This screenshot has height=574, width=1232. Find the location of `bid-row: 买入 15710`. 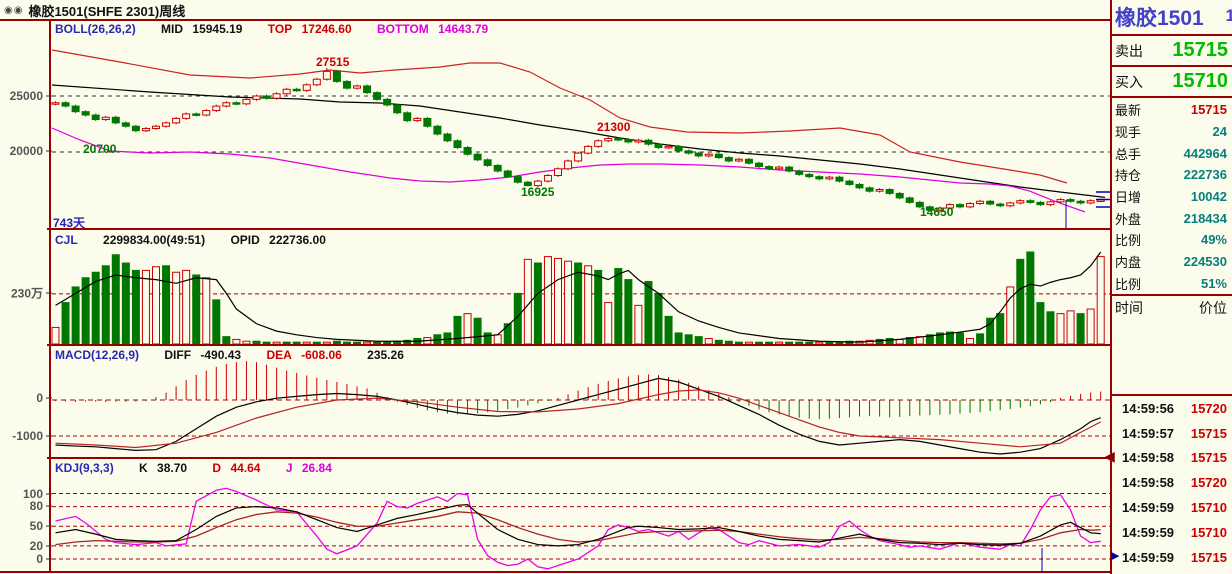

bid-row: 买入 15710 is located at coordinates (1172, 82).